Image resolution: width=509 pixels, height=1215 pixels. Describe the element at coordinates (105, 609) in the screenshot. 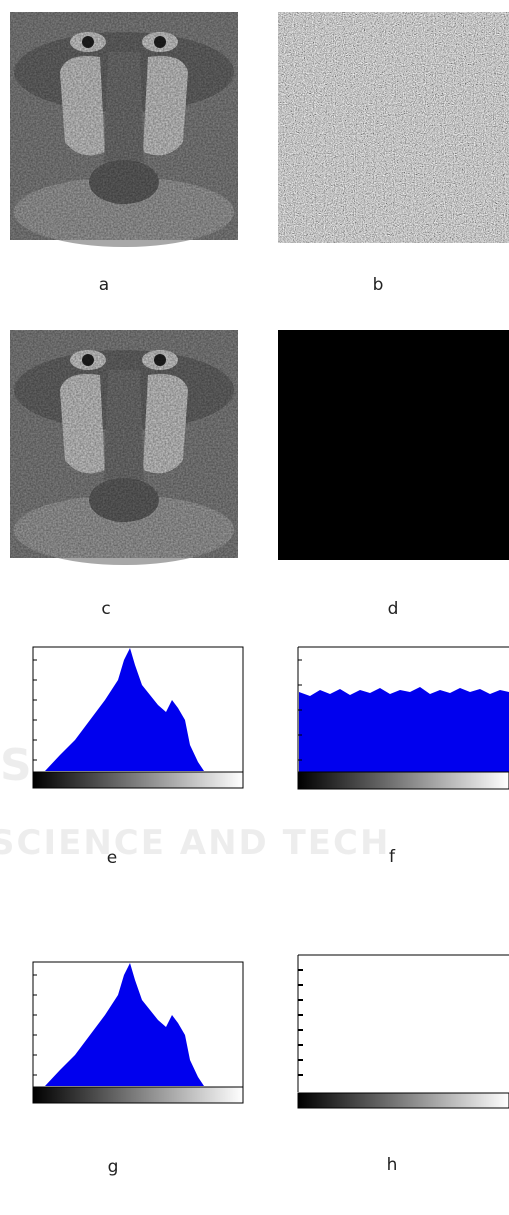

I see `panel-label: c` at that location.